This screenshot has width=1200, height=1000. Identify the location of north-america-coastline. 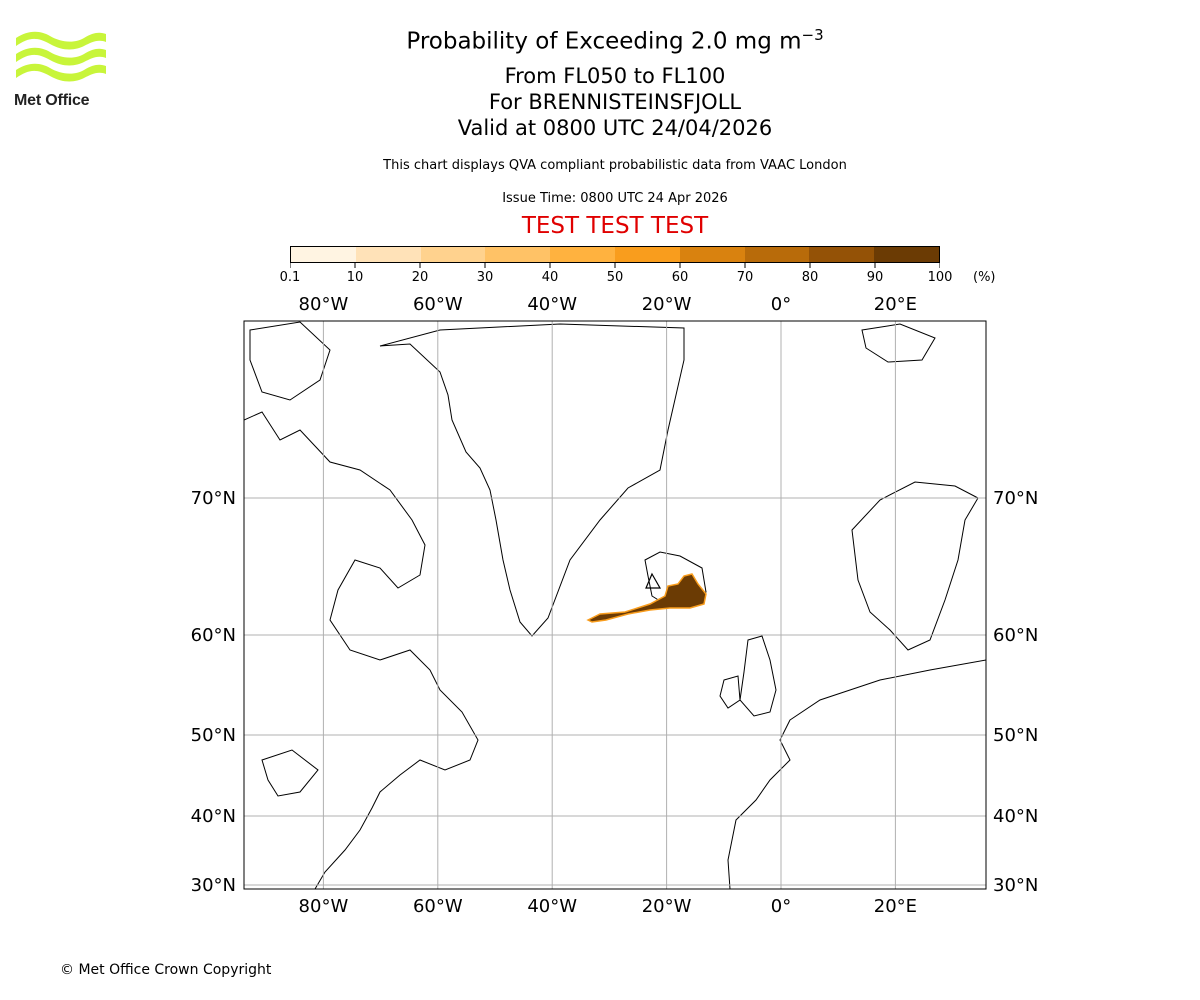
(361, 650).